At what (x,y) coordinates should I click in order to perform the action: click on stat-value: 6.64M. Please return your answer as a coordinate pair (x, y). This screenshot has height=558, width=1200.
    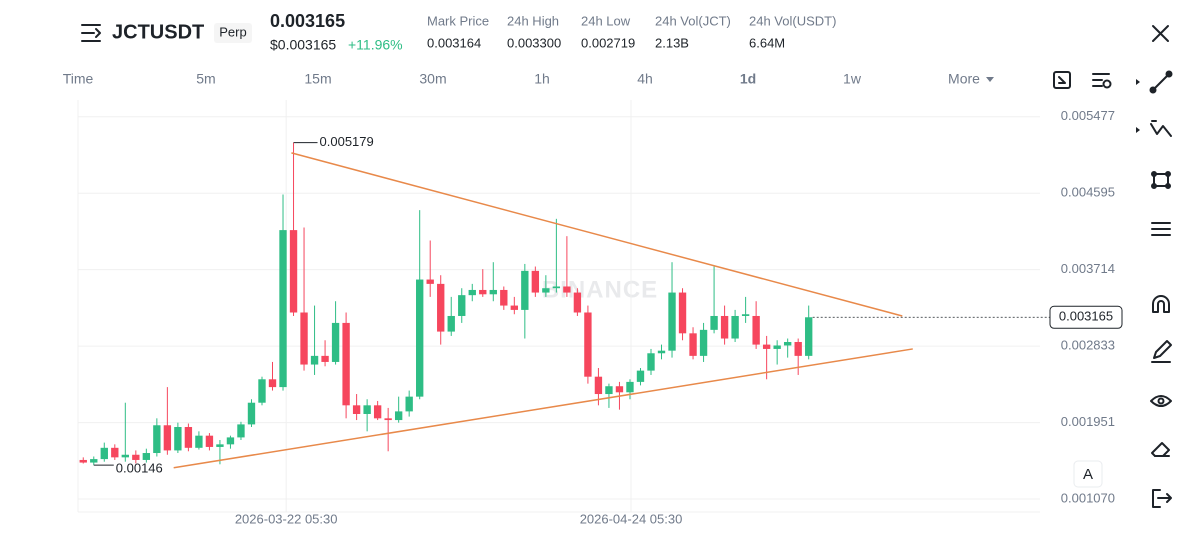
    Looking at the image, I should click on (767, 42).